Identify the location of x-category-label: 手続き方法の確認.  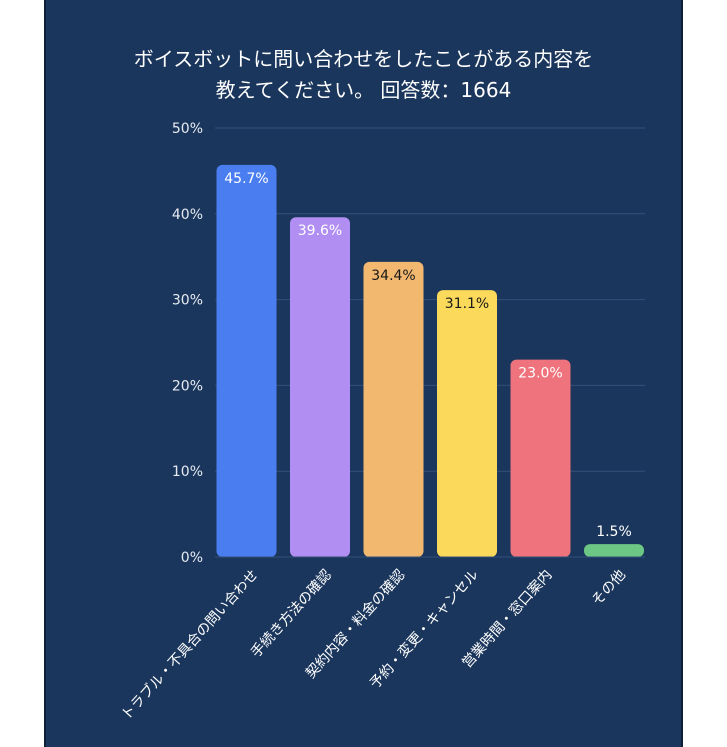
(291, 613).